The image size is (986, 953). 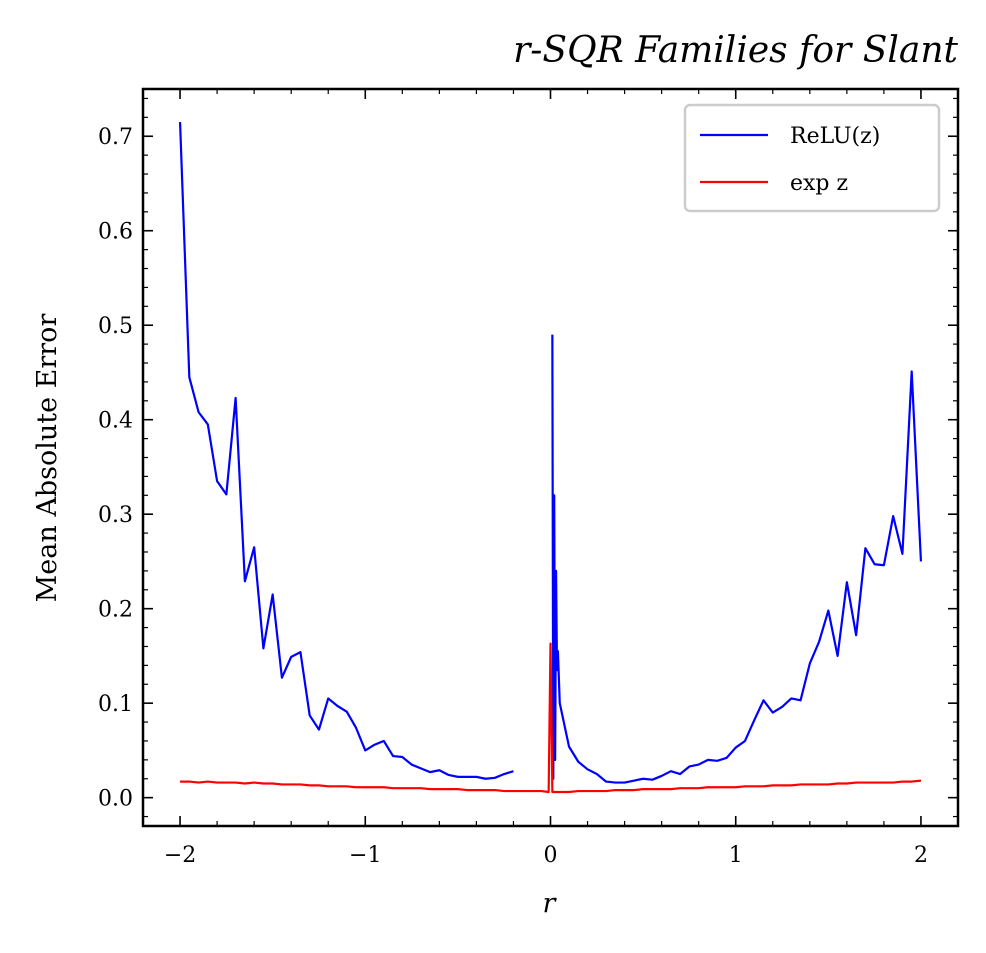 What do you see at coordinates (115, 232) in the screenshot?
I see `y-tick-label: 0.6` at bounding box center [115, 232].